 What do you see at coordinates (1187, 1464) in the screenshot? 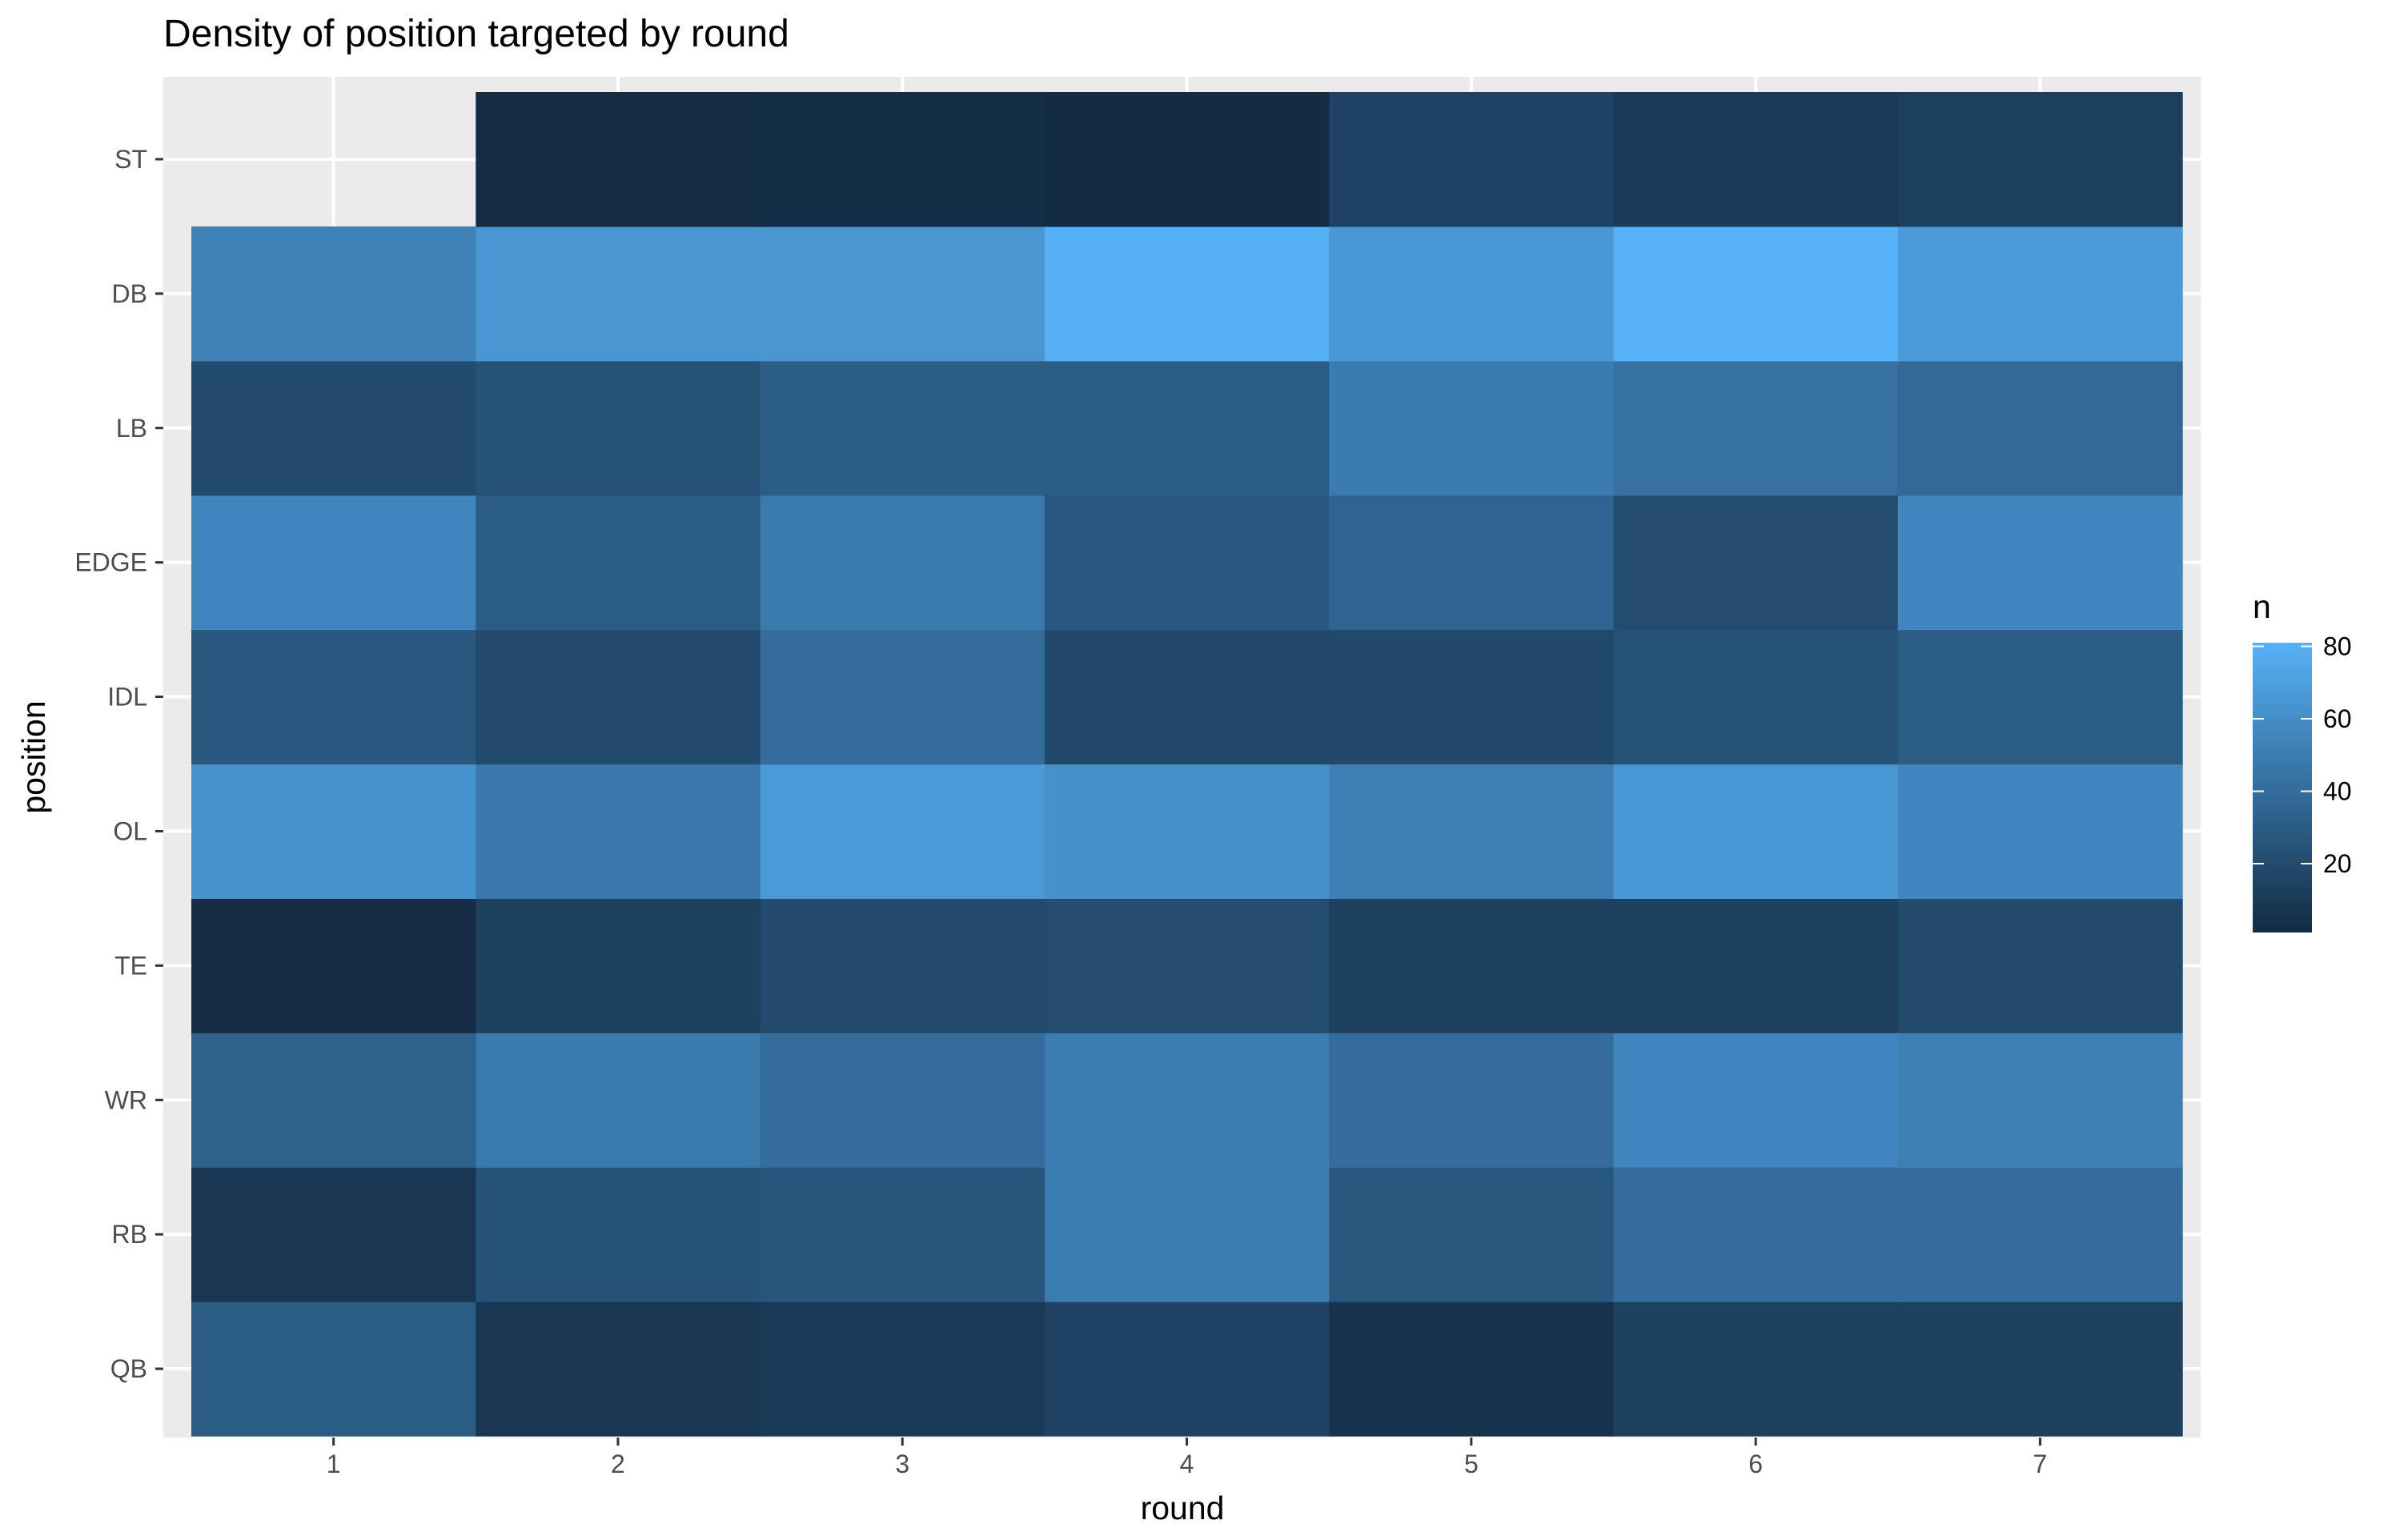
I see `x-tick-label: 4` at bounding box center [1187, 1464].